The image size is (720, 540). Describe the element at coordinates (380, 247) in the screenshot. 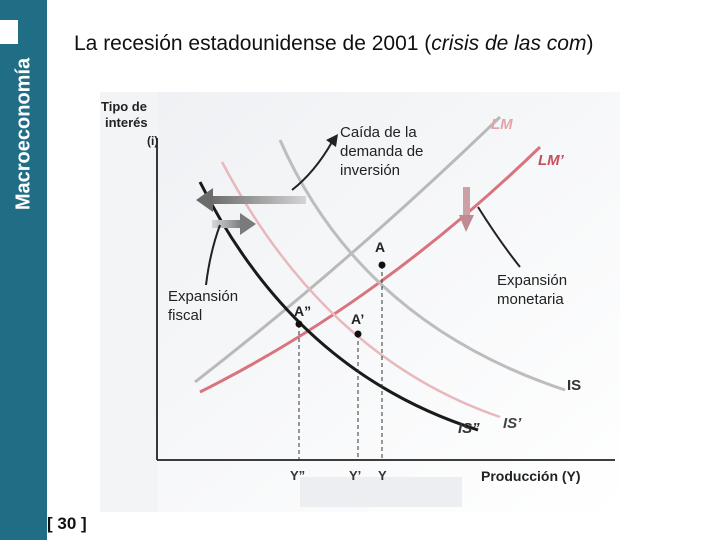

I see `point-a-label: A` at that location.